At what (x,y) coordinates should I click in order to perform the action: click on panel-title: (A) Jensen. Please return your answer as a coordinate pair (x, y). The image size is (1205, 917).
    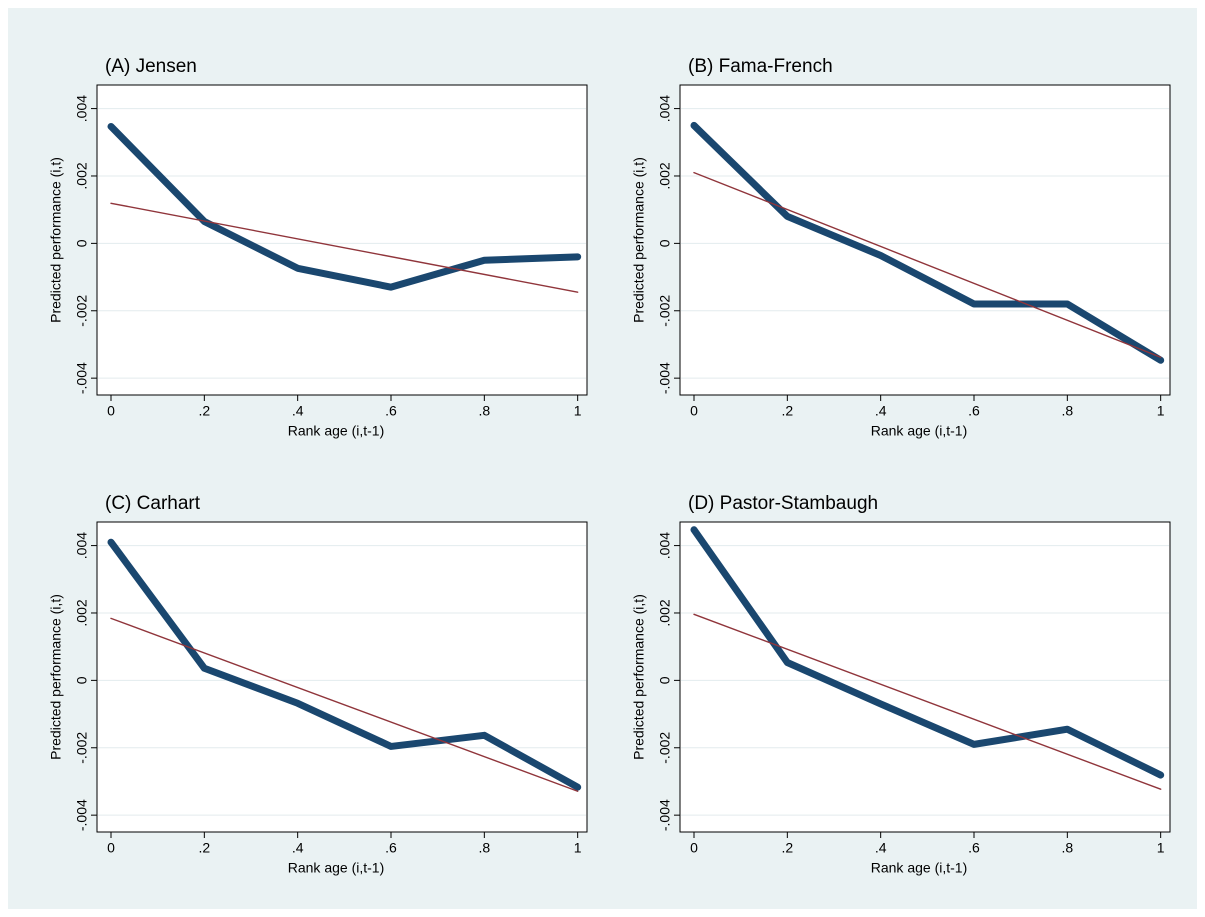
    Looking at the image, I should click on (151, 66).